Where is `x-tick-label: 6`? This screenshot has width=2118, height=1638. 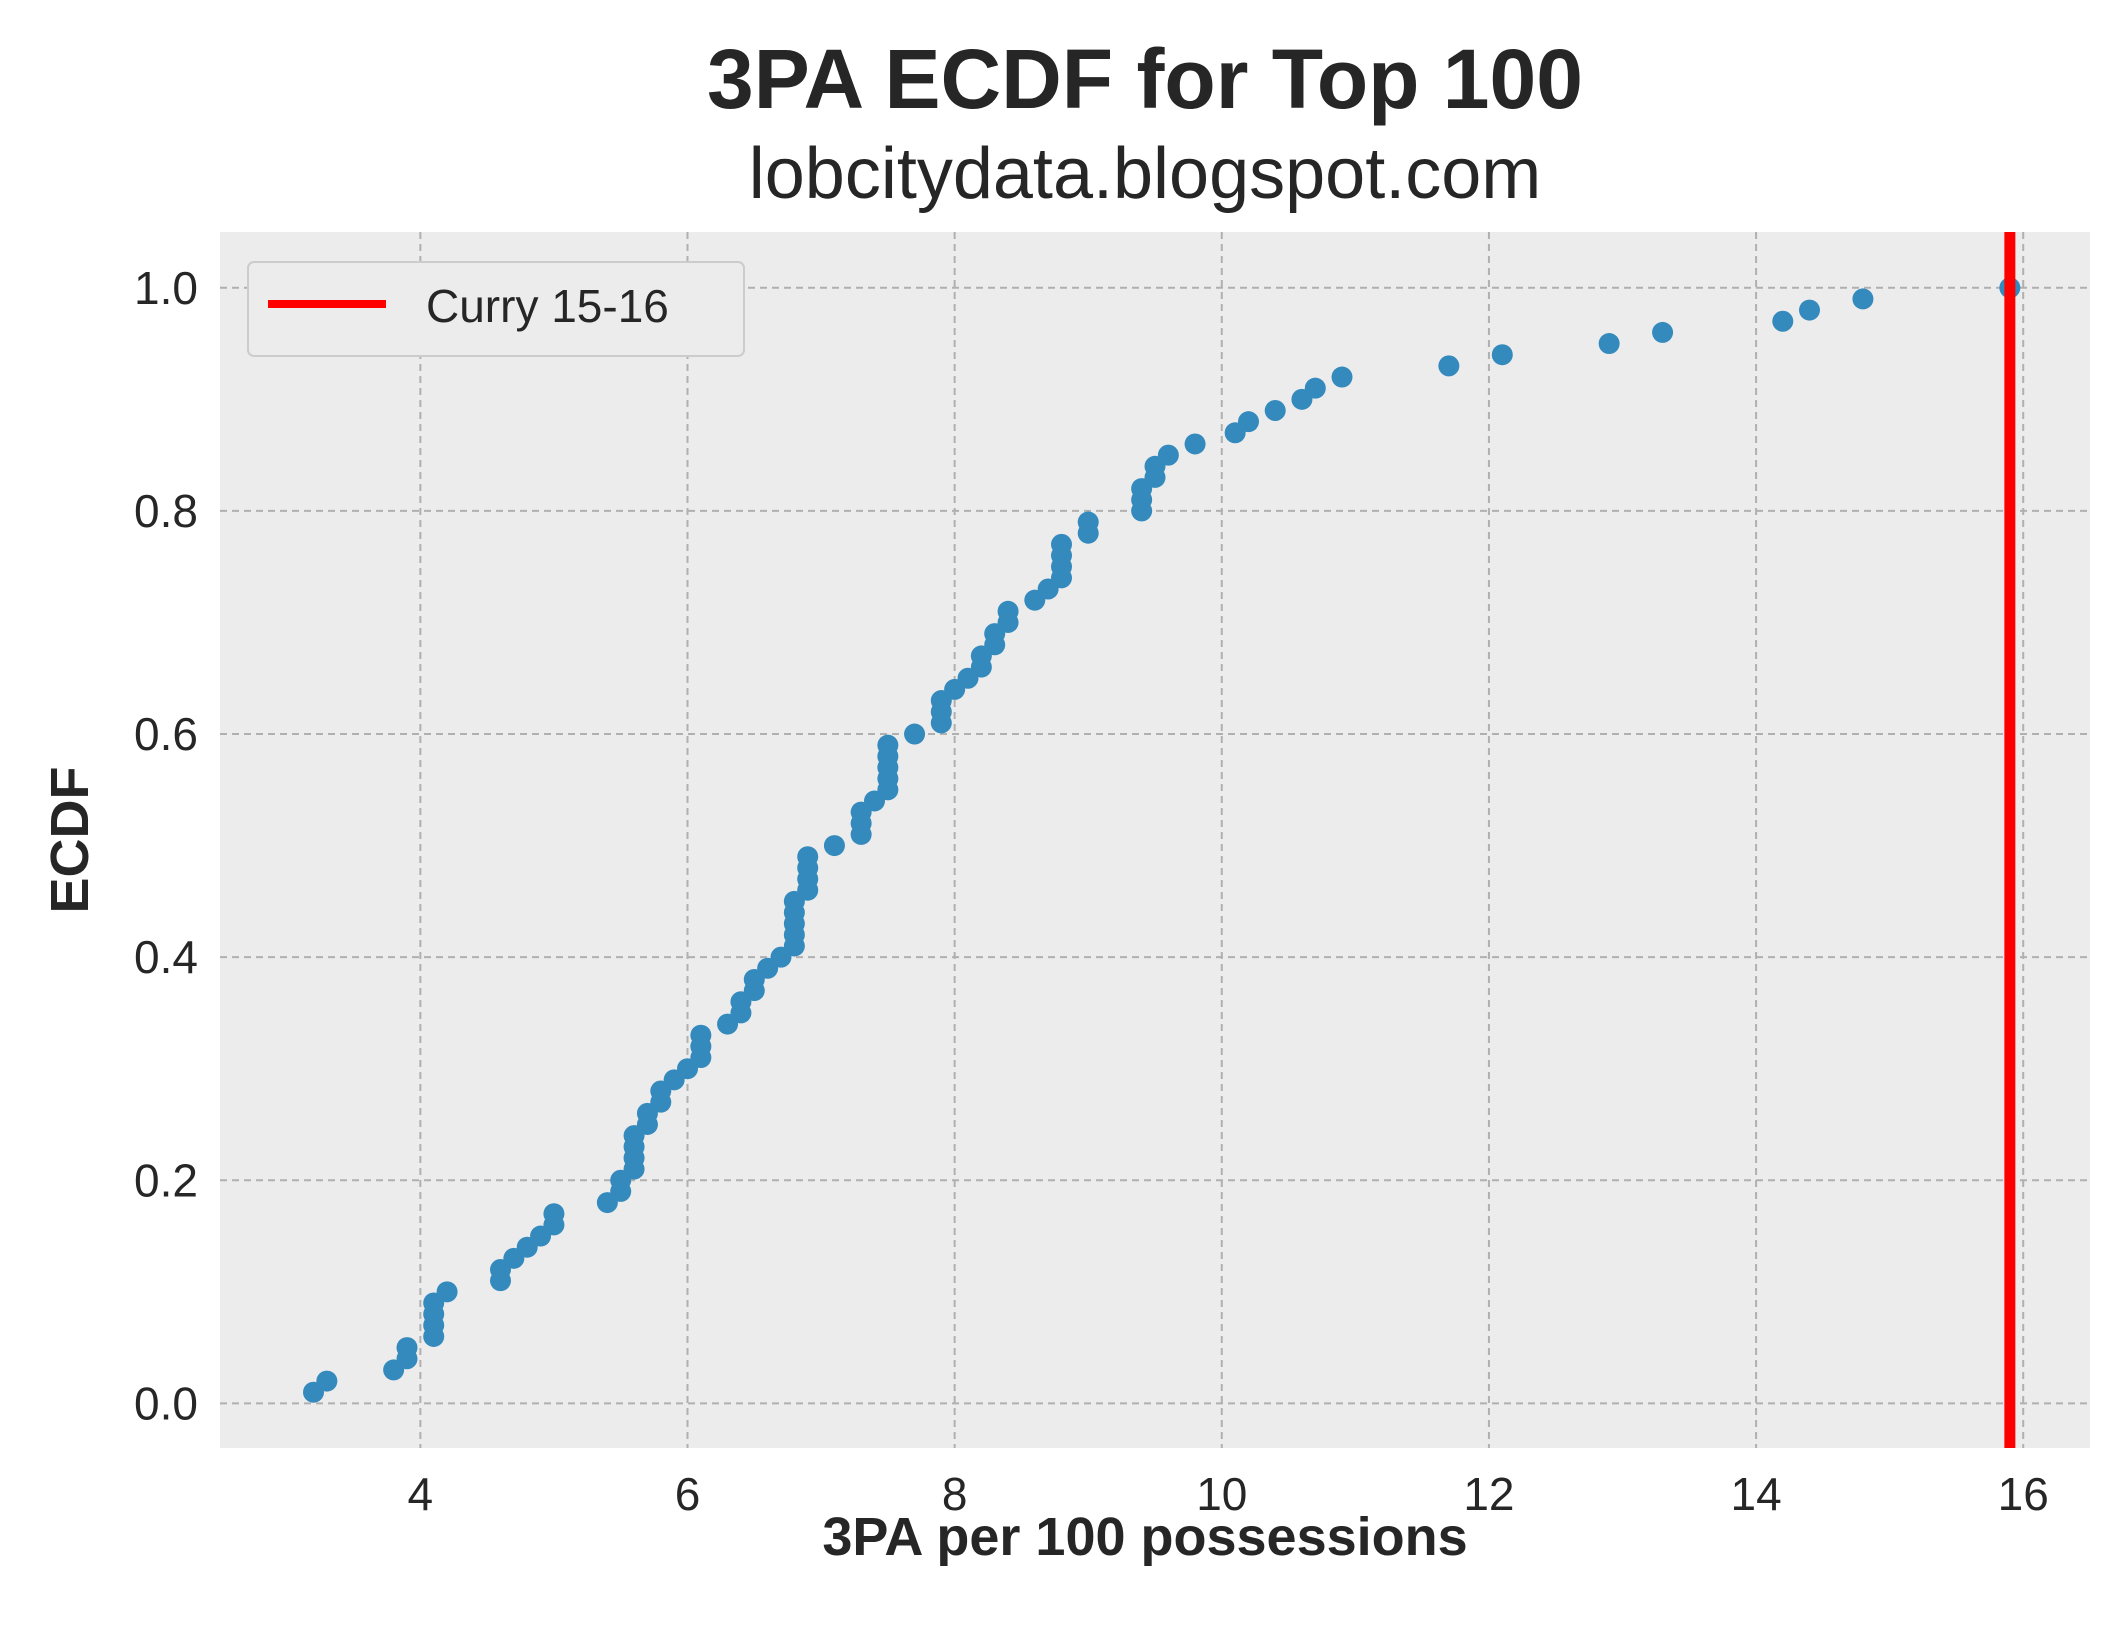
x-tick-label: 6 is located at coordinates (688, 1494).